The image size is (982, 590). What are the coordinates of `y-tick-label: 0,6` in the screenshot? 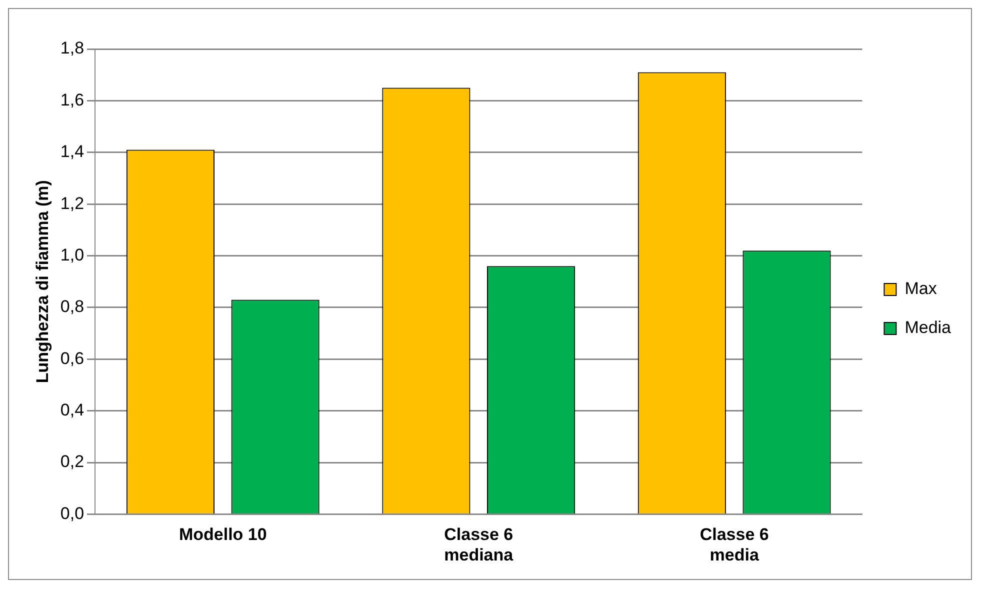 It's located at (72, 358).